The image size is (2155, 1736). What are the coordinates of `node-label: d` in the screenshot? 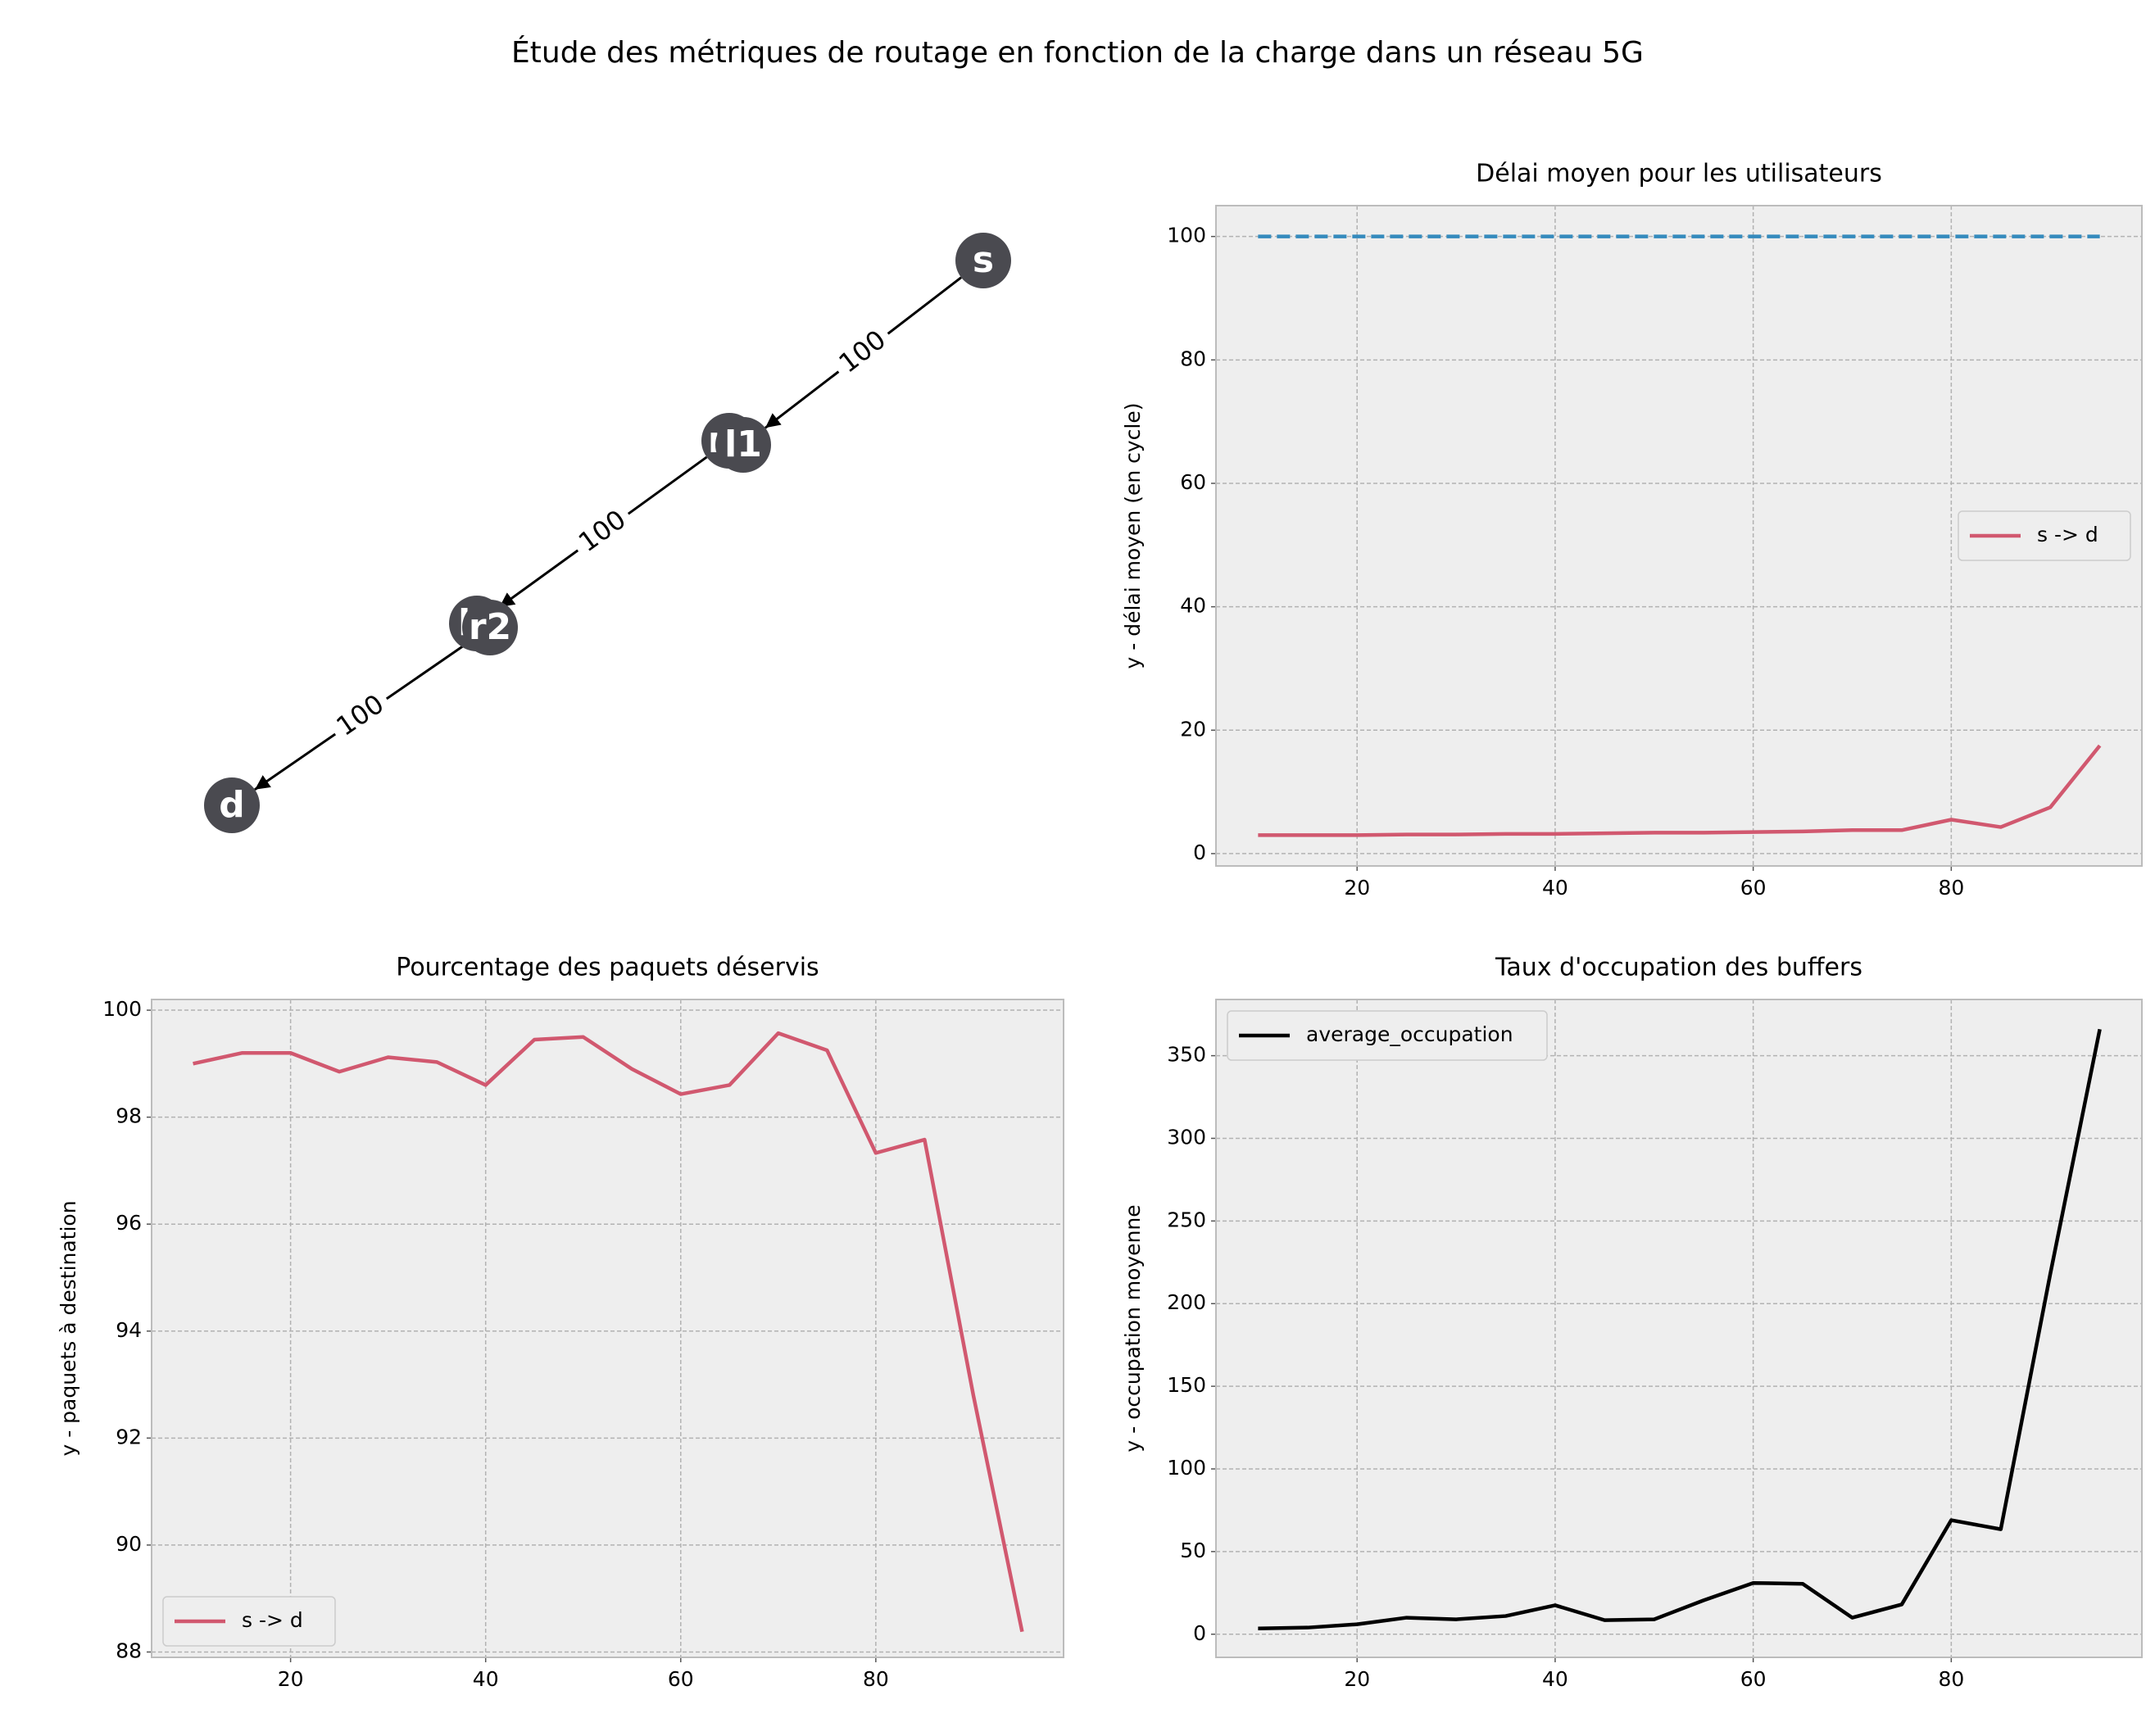 It's located at (232, 805).